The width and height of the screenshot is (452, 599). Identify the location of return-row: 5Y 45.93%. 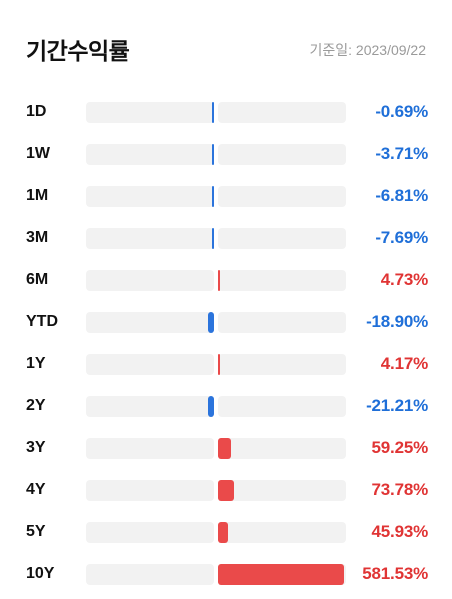
(227, 533).